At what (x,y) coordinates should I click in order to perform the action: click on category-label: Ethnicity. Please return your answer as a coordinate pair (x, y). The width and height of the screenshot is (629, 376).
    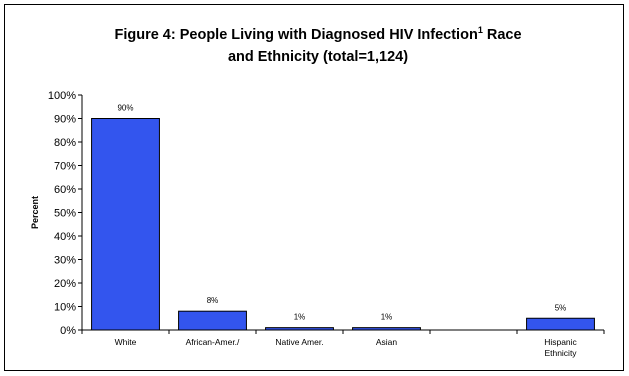
    Looking at the image, I should click on (560, 353).